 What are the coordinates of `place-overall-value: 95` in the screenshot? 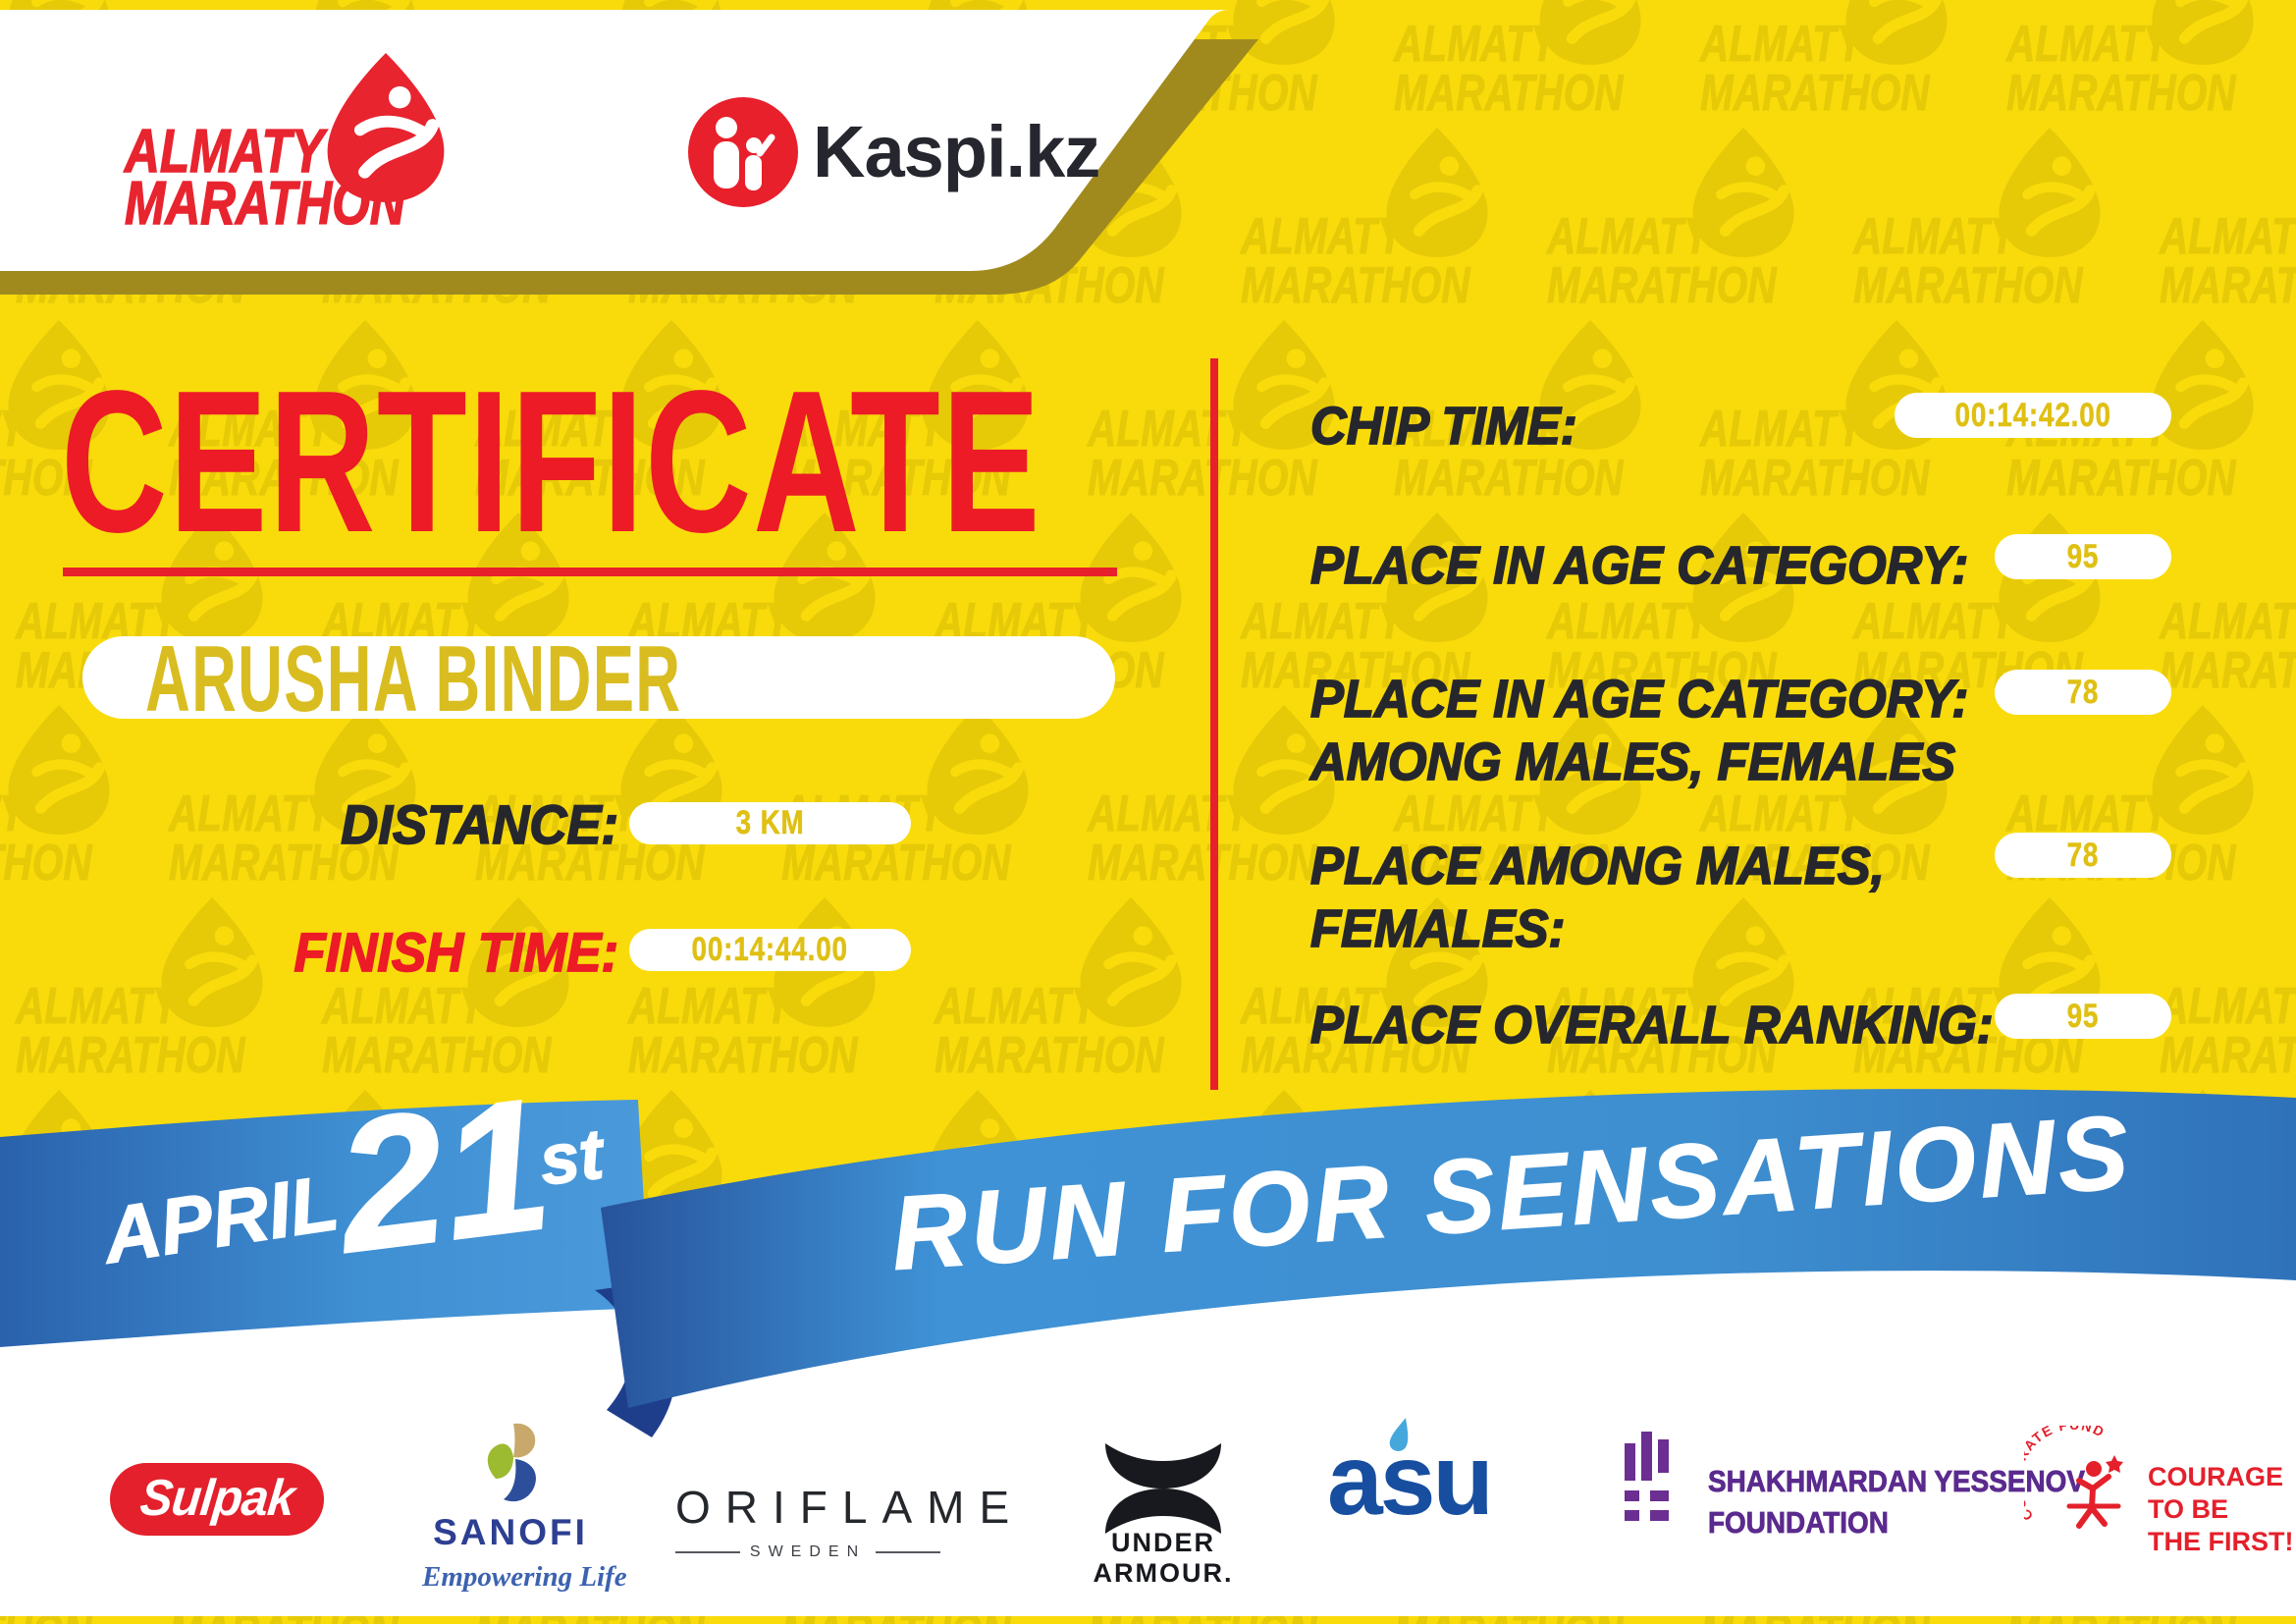 It's located at (2083, 1017).